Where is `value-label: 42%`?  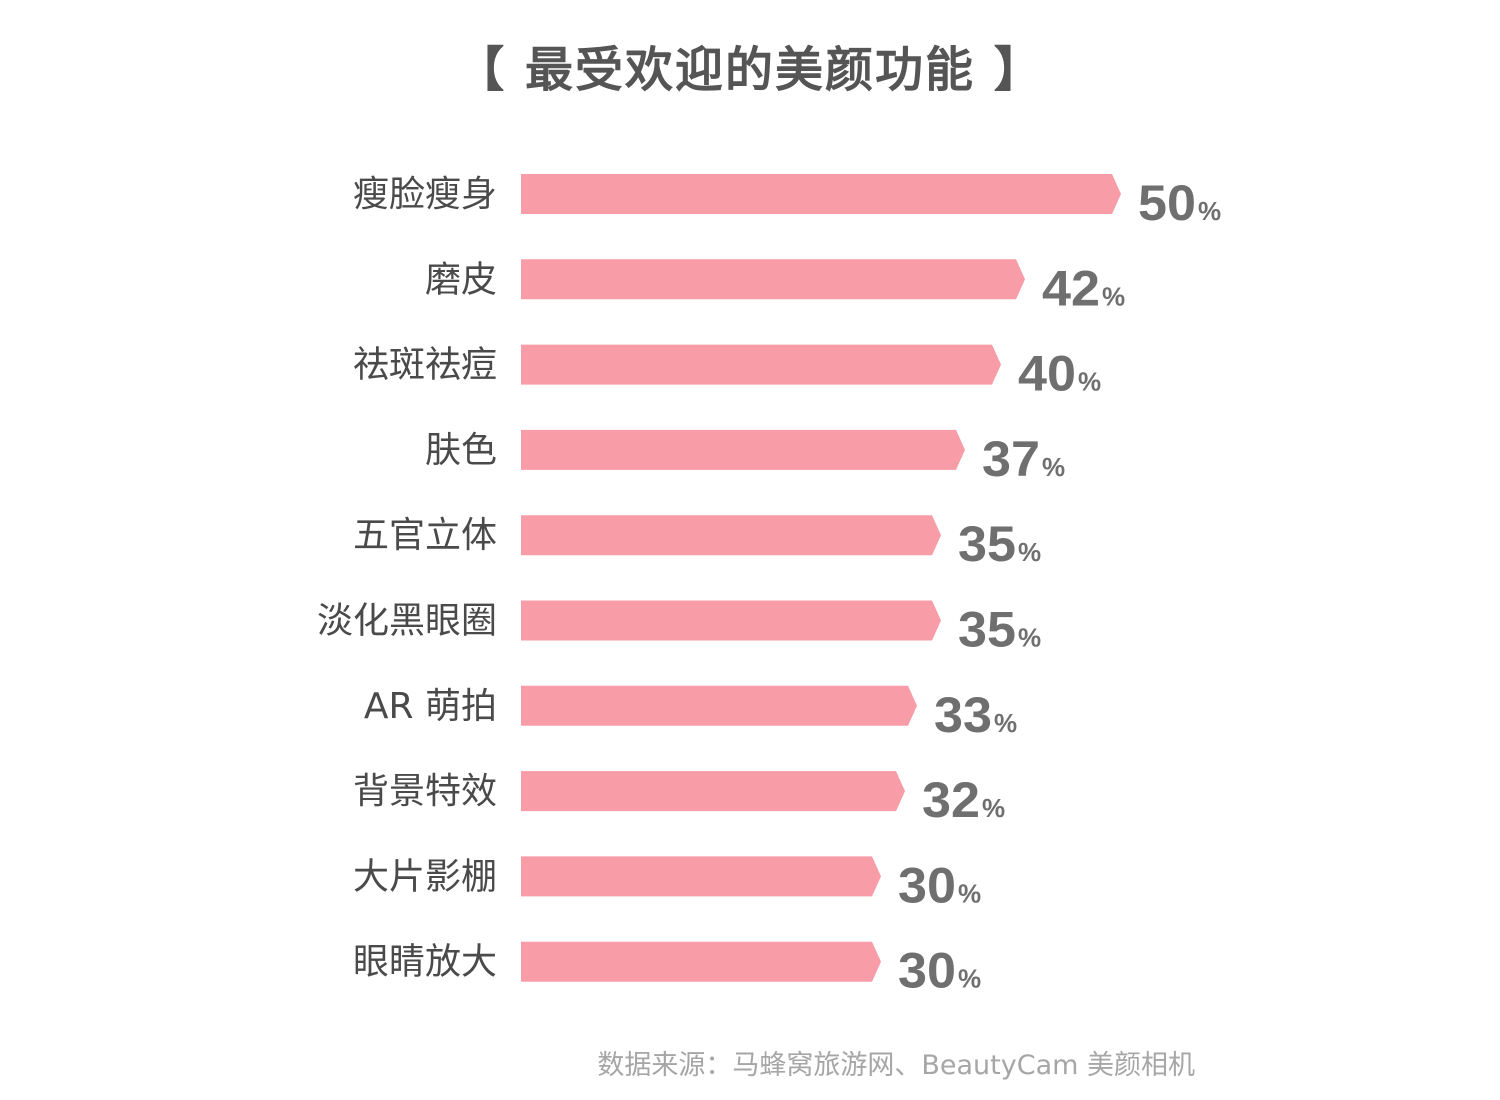
value-label: 42% is located at coordinates (1083, 288).